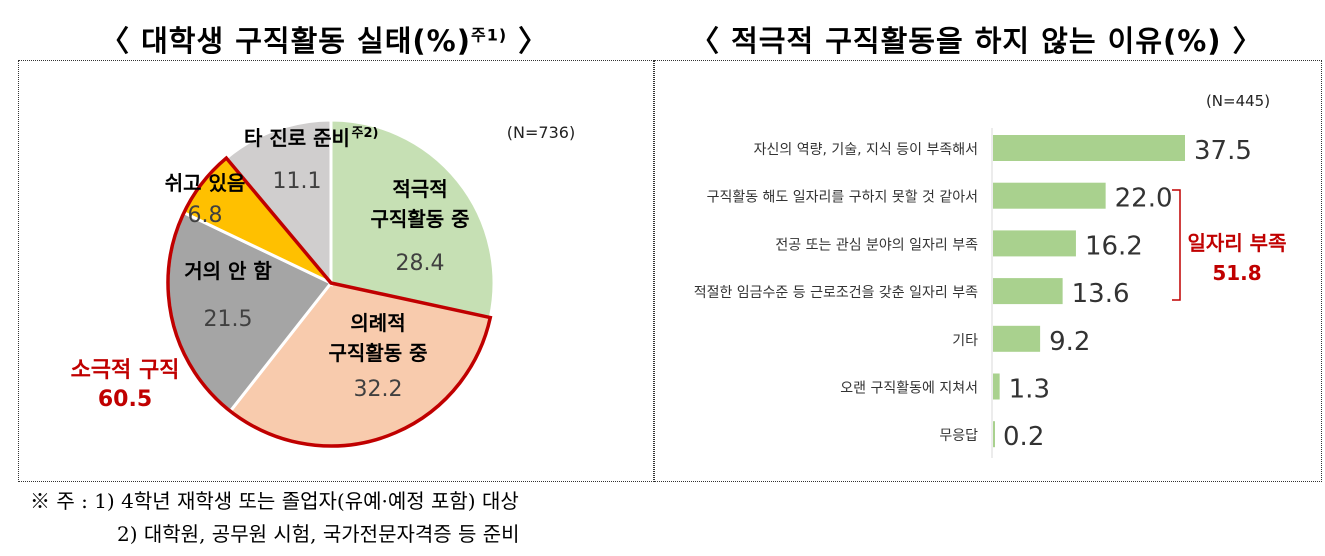  Describe the element at coordinates (125, 370) in the screenshot. I see `passive-group-label: 소극적 구직` at that location.